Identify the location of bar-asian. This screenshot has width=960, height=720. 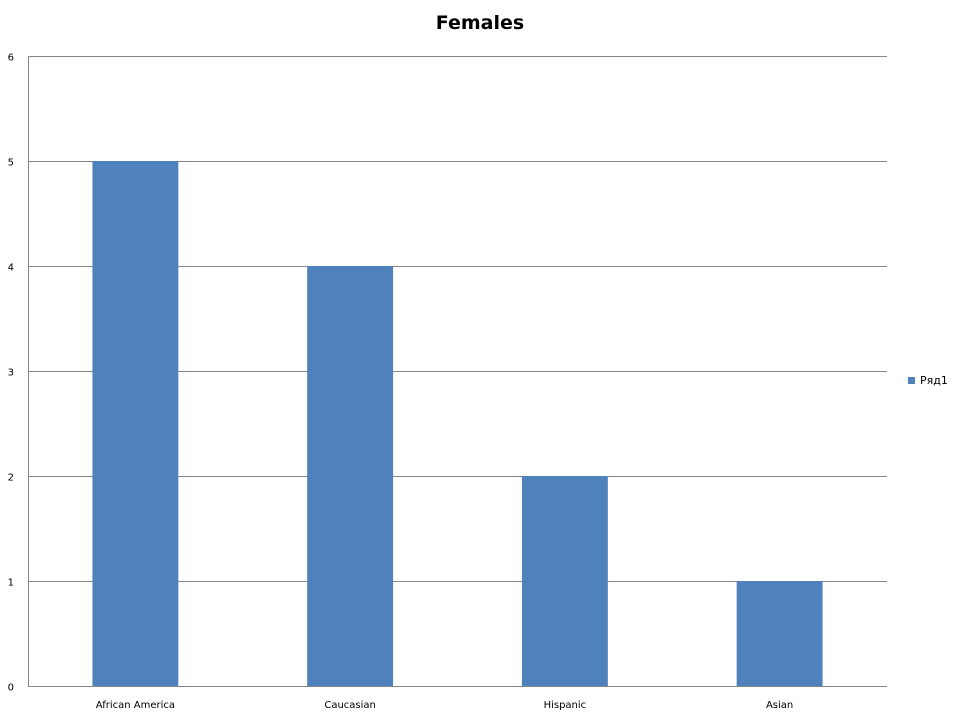
(779, 633).